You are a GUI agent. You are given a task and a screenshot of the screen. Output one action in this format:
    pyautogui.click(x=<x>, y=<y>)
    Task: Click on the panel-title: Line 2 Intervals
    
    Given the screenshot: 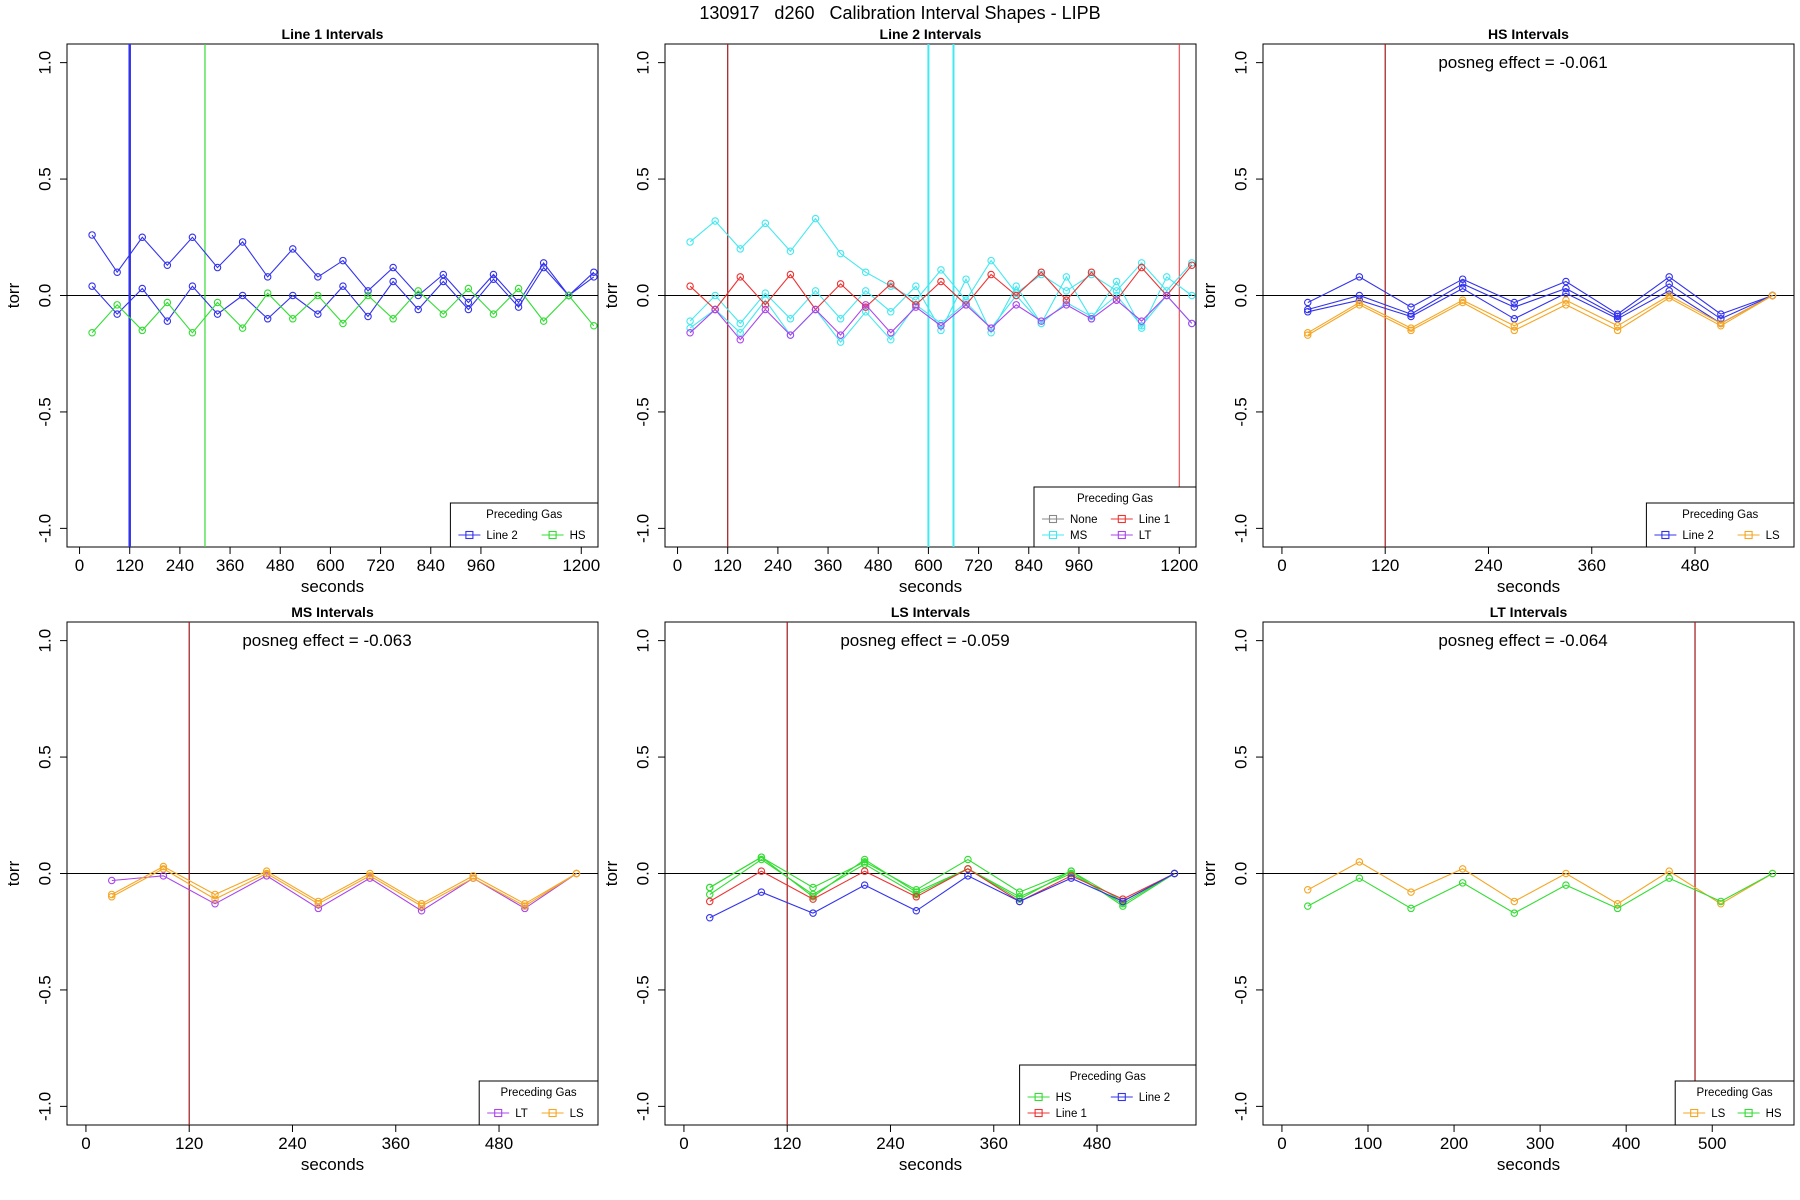 What is the action you would take?
    pyautogui.click(x=931, y=34)
    